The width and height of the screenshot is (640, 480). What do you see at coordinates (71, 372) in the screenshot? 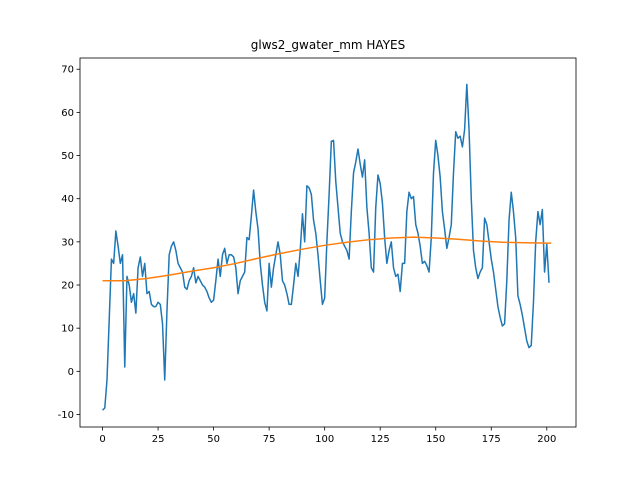
I see `y-tick-label: 0` at bounding box center [71, 372].